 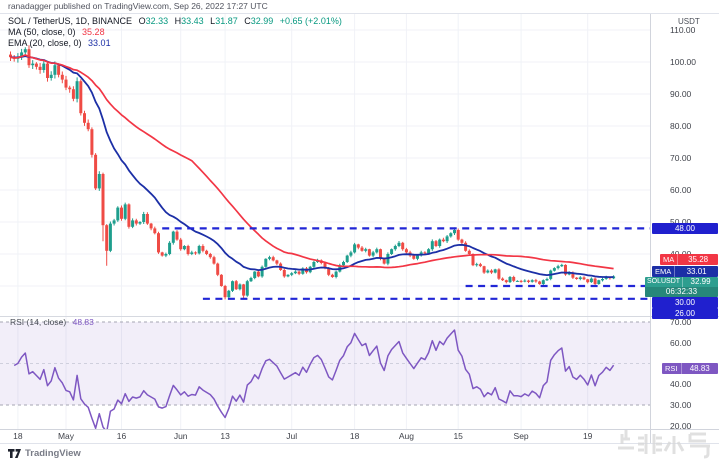 I want to click on rsi-axis-label: 70.00, so click(x=681, y=322).